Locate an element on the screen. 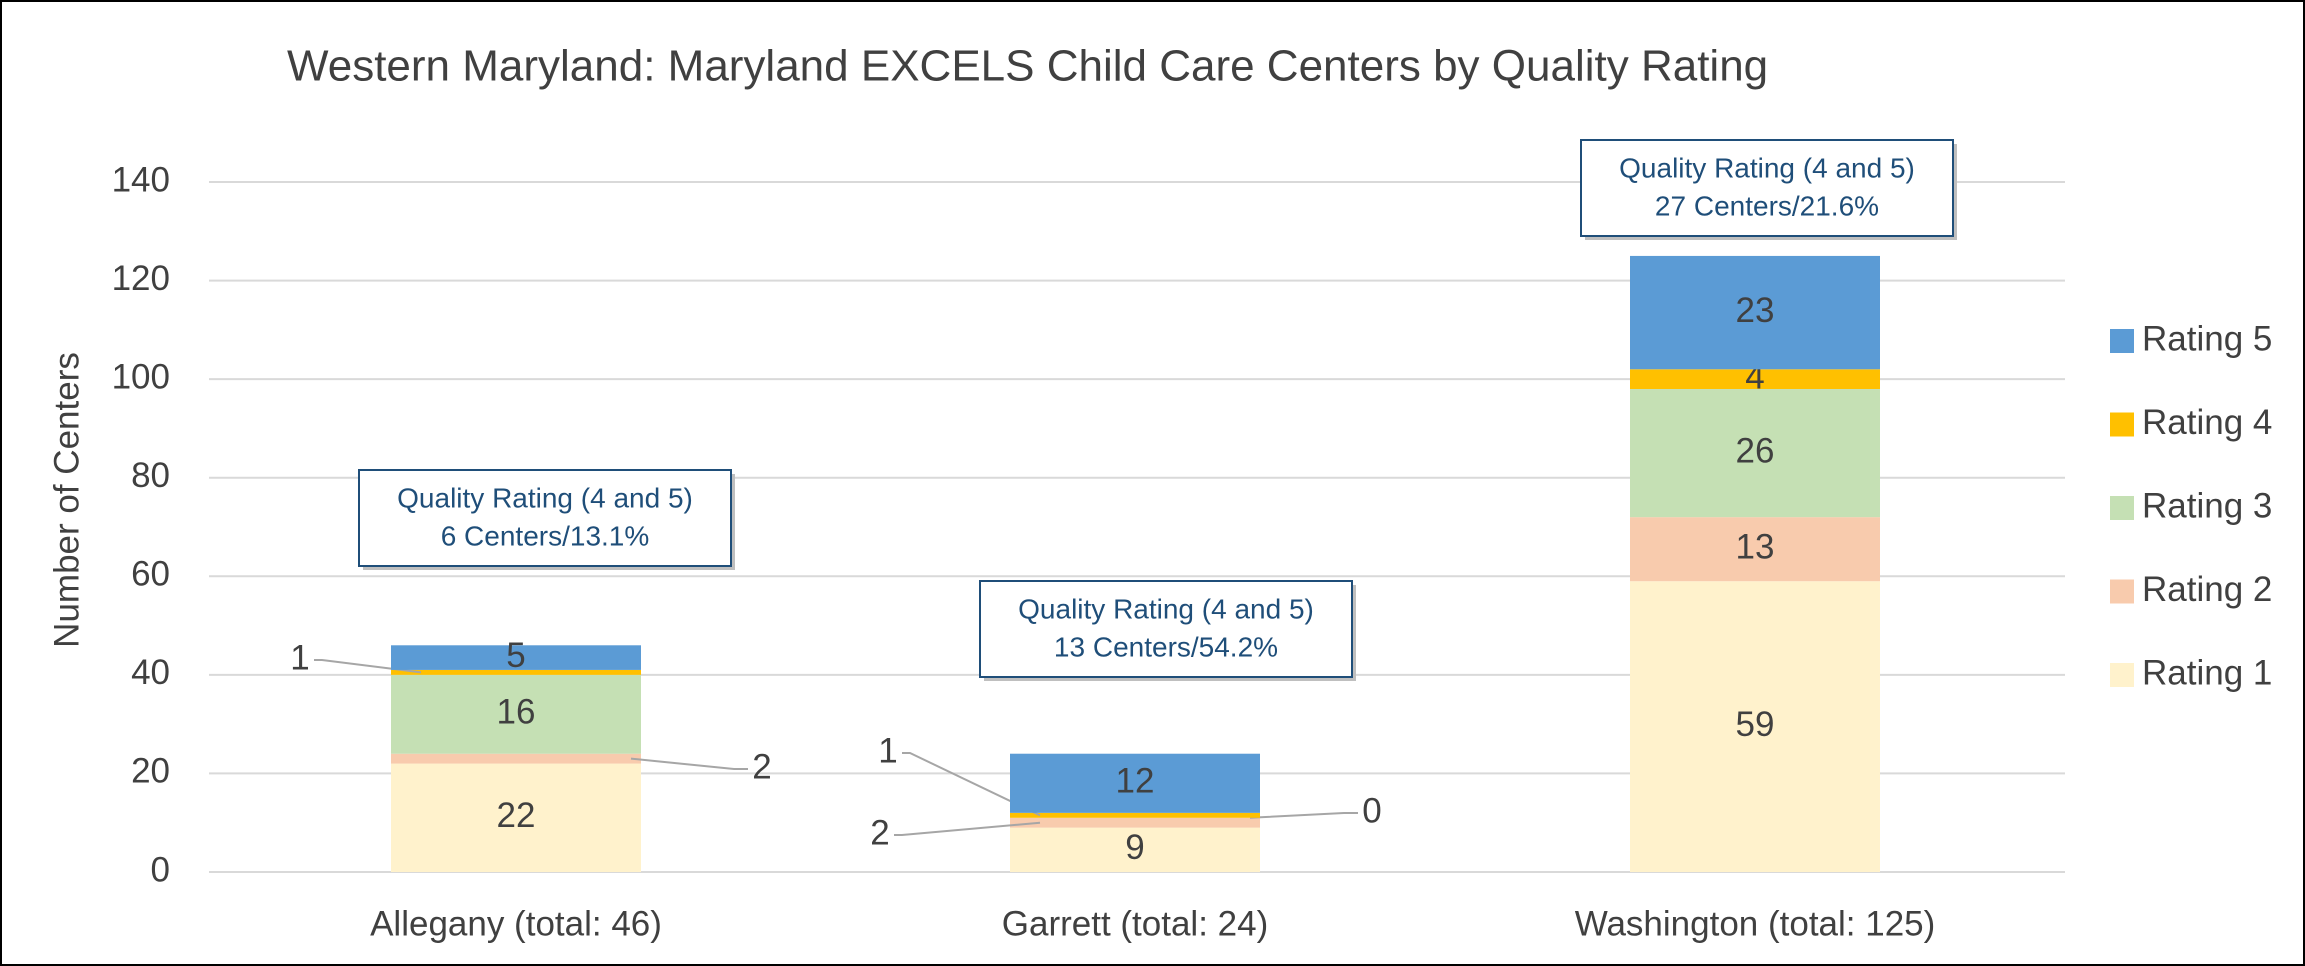  x-tick-label: Allegany (total: 46) is located at coordinates (516, 923).